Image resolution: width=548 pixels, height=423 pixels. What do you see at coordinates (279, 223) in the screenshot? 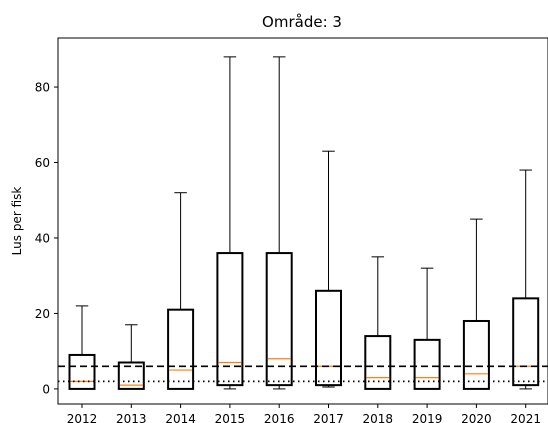
I see `box-2016` at bounding box center [279, 223].